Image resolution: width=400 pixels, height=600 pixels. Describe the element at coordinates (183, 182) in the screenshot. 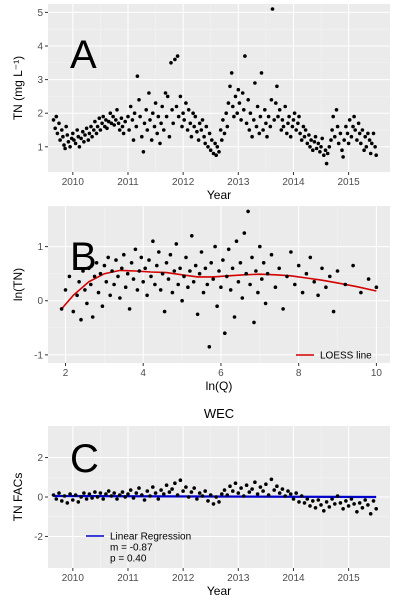

I see `x-tick-label: 2012` at that location.